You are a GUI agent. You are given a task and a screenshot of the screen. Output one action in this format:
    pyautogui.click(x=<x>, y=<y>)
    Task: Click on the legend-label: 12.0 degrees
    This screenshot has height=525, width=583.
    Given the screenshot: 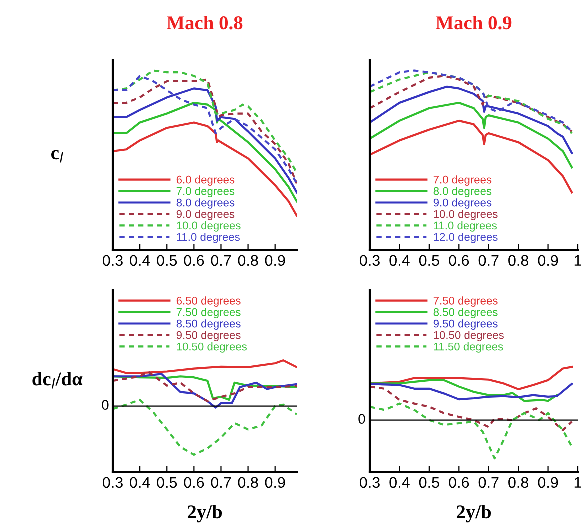 What is the action you would take?
    pyautogui.click(x=466, y=238)
    